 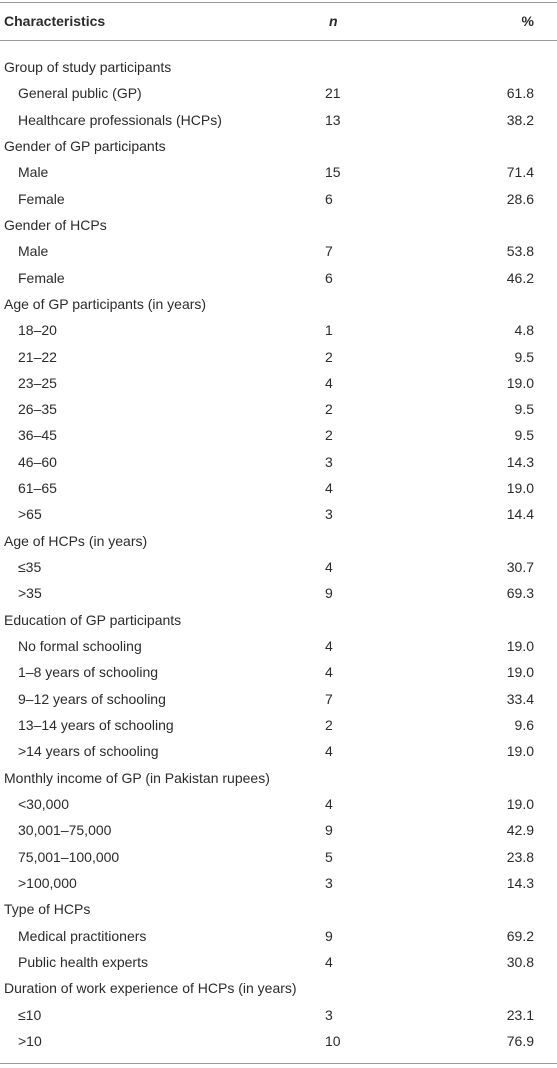 What do you see at coordinates (520, 119) in the screenshot?
I see `row-percent: 38.2` at bounding box center [520, 119].